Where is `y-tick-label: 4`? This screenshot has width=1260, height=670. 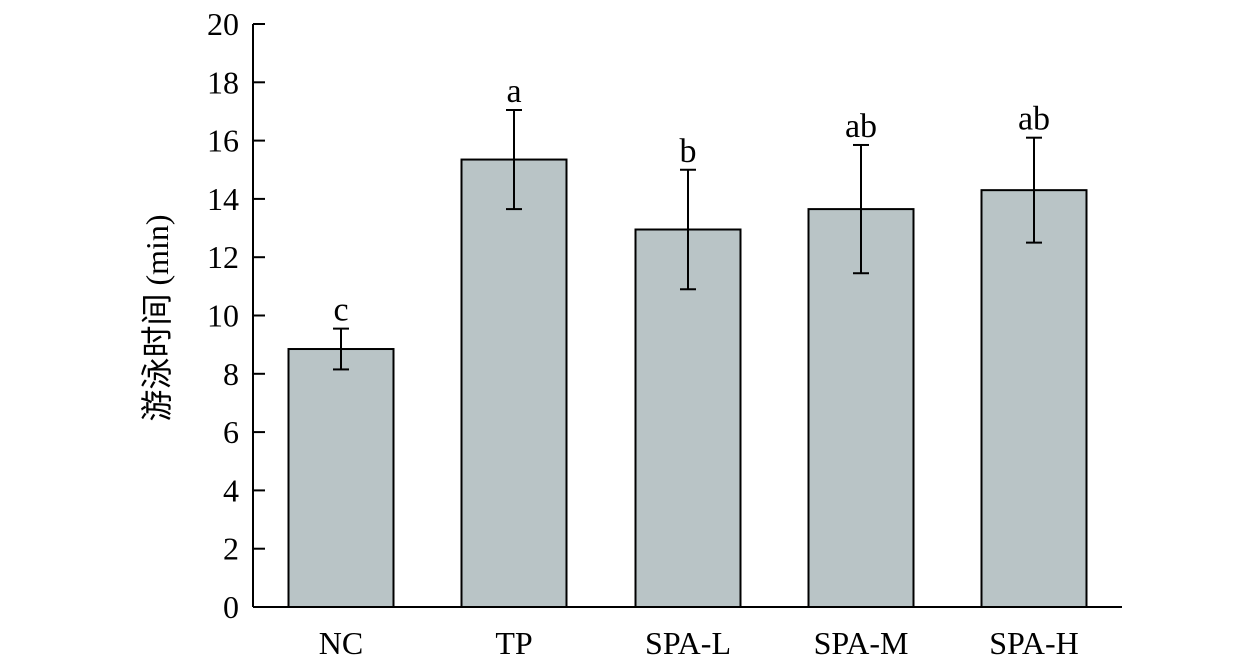 y-tick-label: 4 is located at coordinates (231, 490).